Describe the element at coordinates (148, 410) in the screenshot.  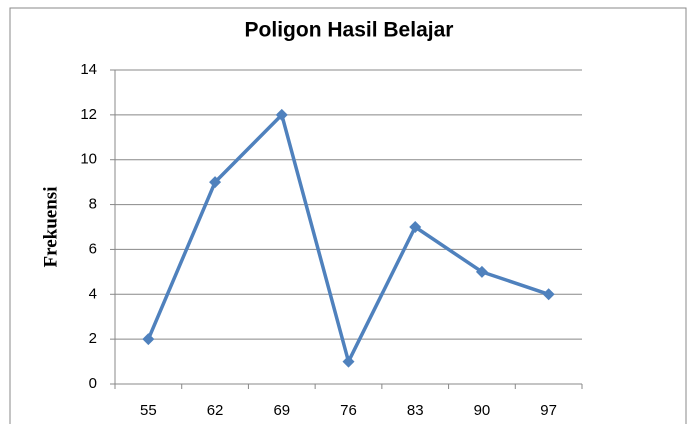
I see `x-tick-label: 55` at that location.